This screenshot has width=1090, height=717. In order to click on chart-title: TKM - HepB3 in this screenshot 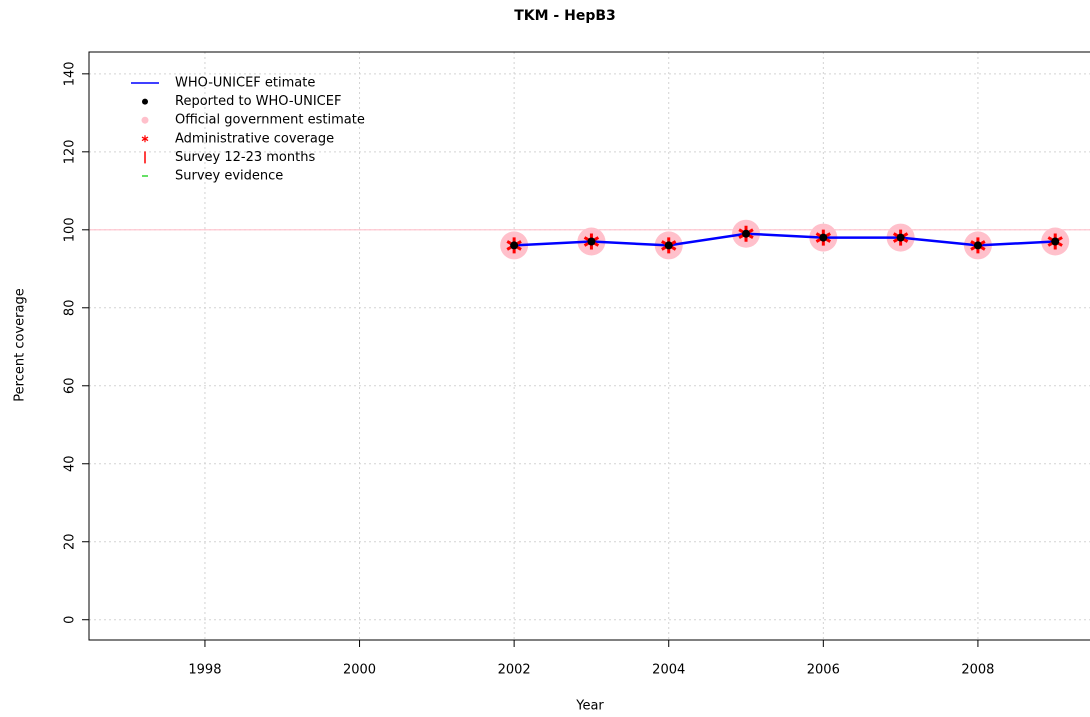, I will do `click(565, 16)`.